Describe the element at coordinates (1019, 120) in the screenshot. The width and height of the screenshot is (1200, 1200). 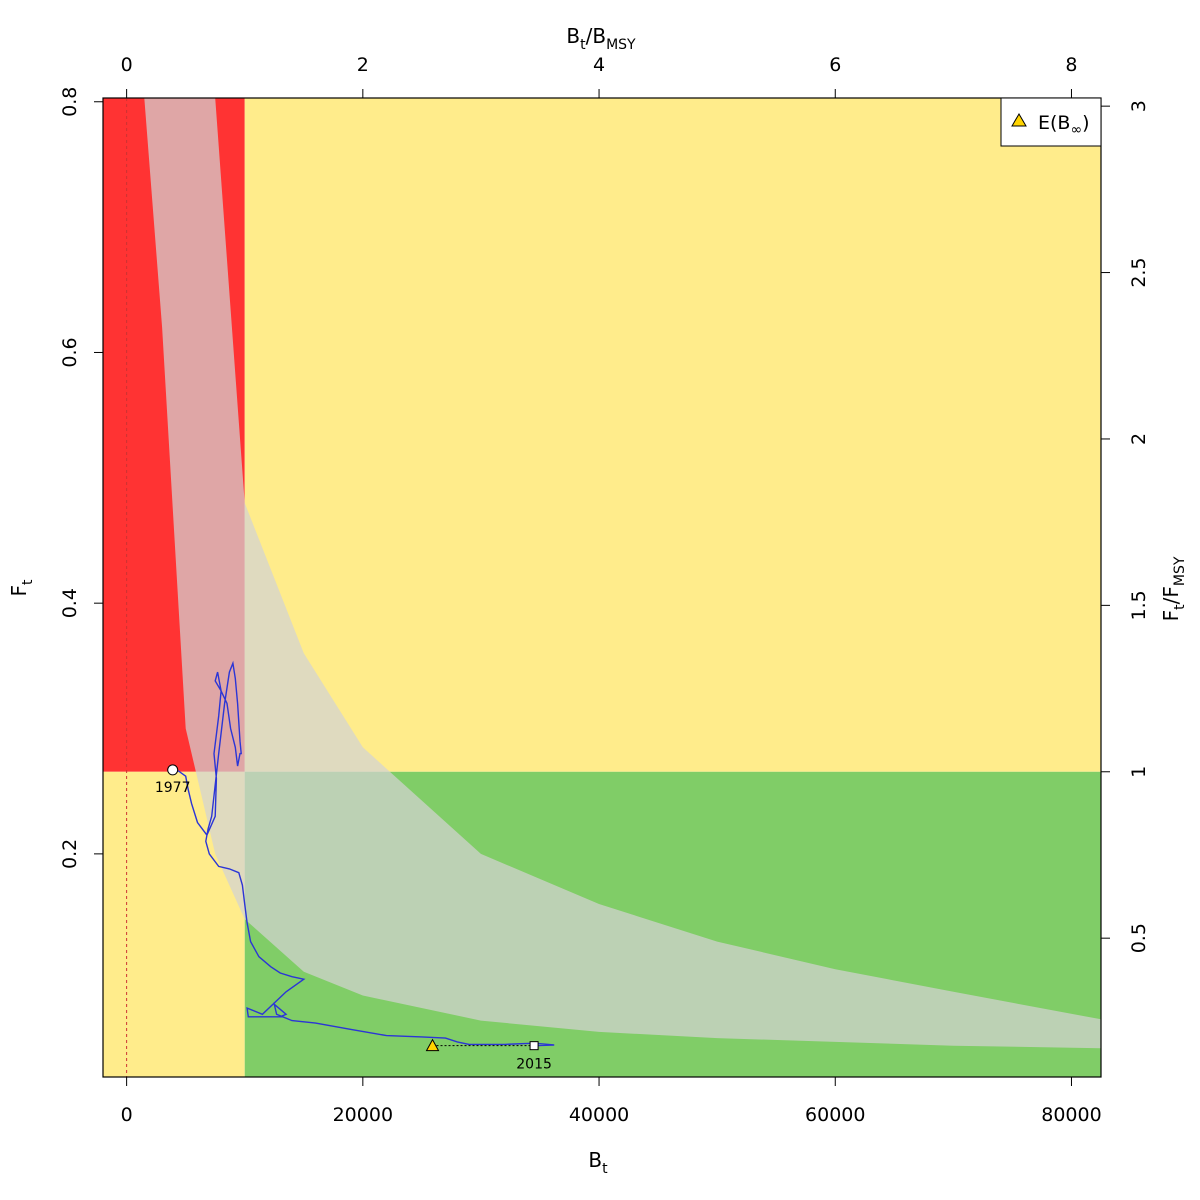
I see `legend-triangle-icon` at that location.